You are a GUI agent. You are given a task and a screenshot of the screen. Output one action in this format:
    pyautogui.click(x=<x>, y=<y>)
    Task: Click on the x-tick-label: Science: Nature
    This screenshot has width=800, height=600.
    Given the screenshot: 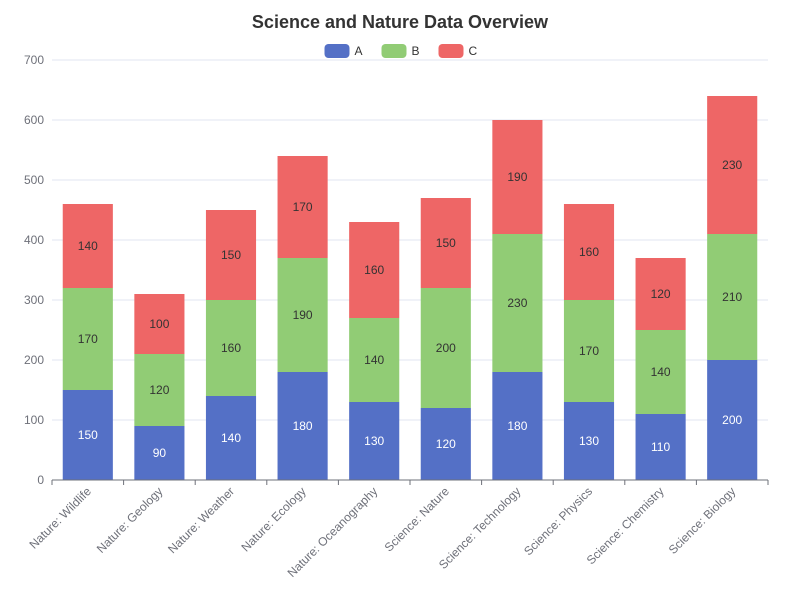 What is the action you would take?
    pyautogui.click(x=417, y=519)
    